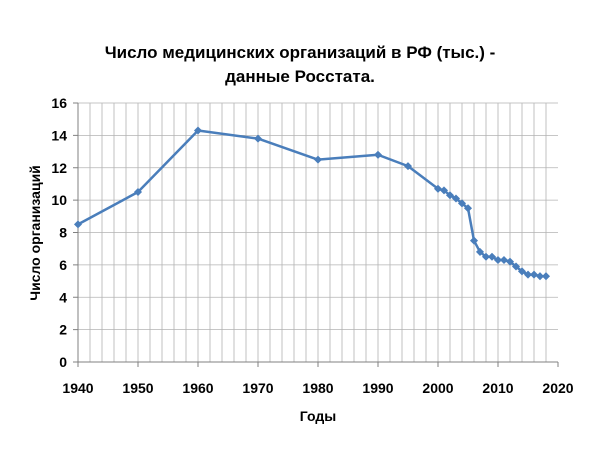 Image resolution: width=600 pixels, height=455 pixels. What do you see at coordinates (77, 388) in the screenshot?
I see `x-tick-label: 1940` at bounding box center [77, 388].